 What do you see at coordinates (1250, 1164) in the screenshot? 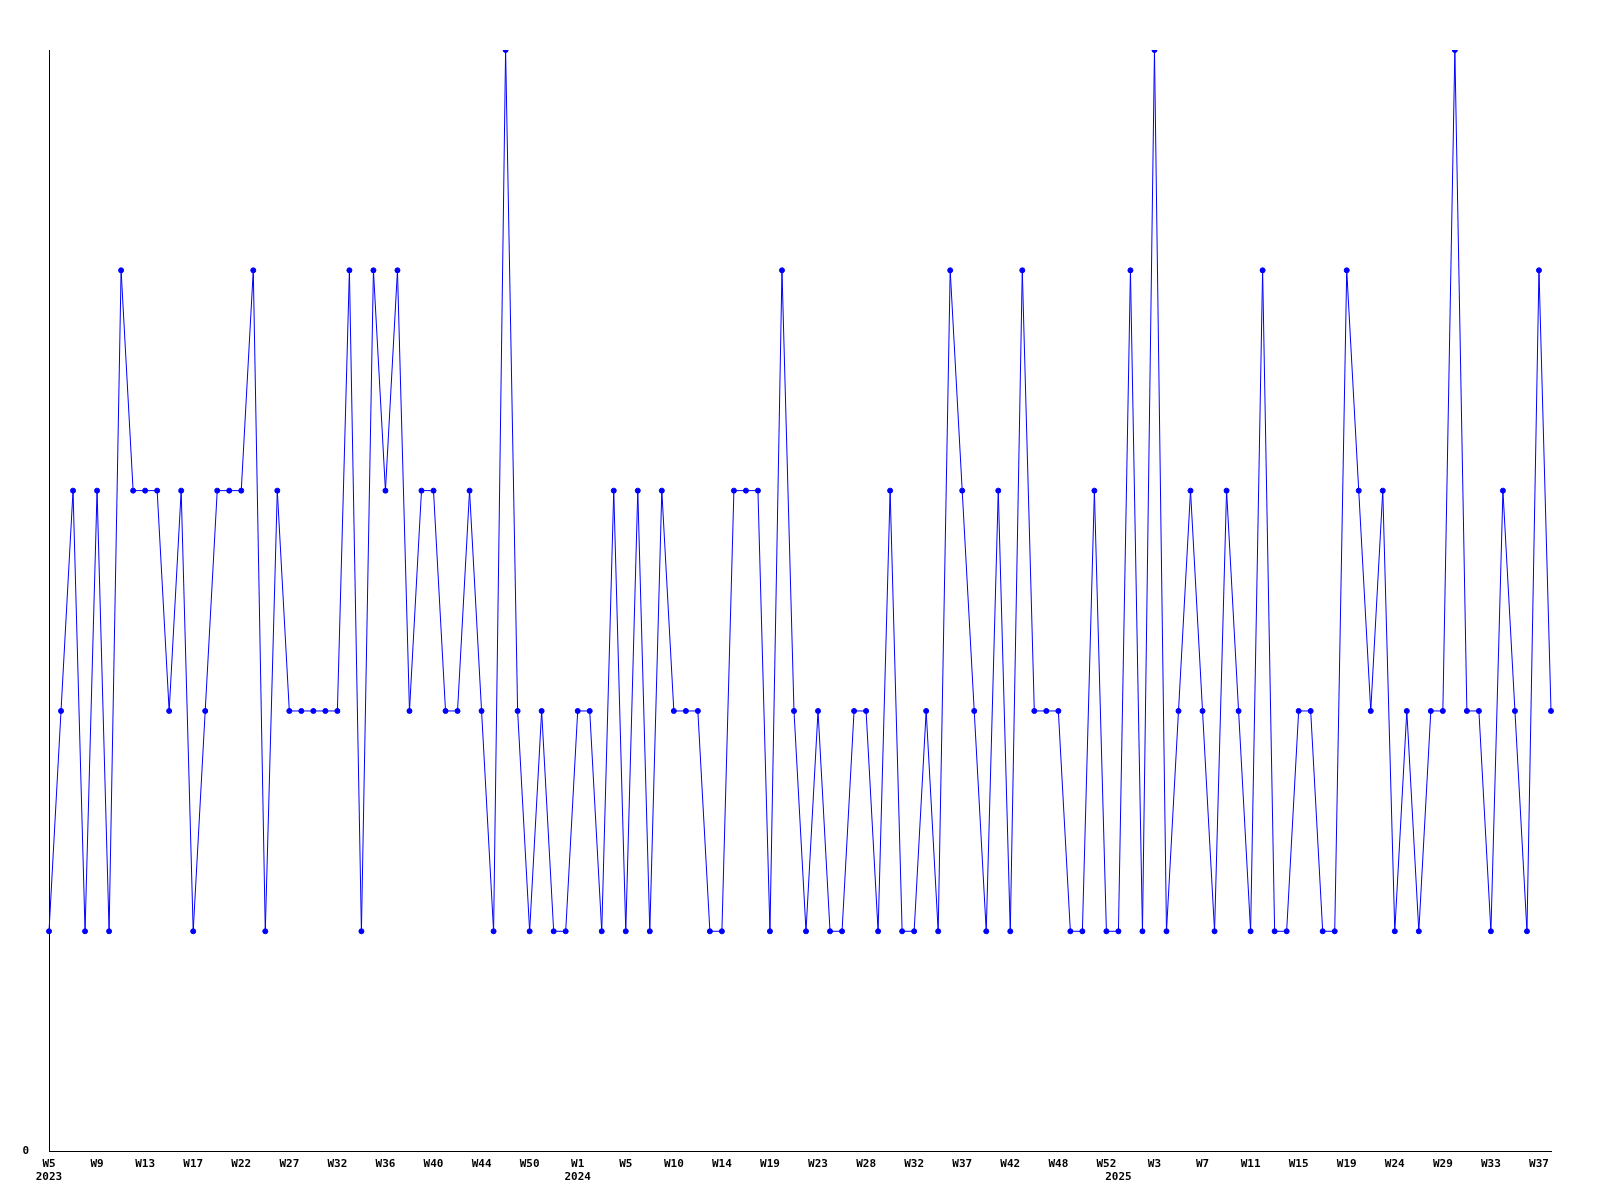
I see `x-tick-label: W11` at bounding box center [1250, 1164].